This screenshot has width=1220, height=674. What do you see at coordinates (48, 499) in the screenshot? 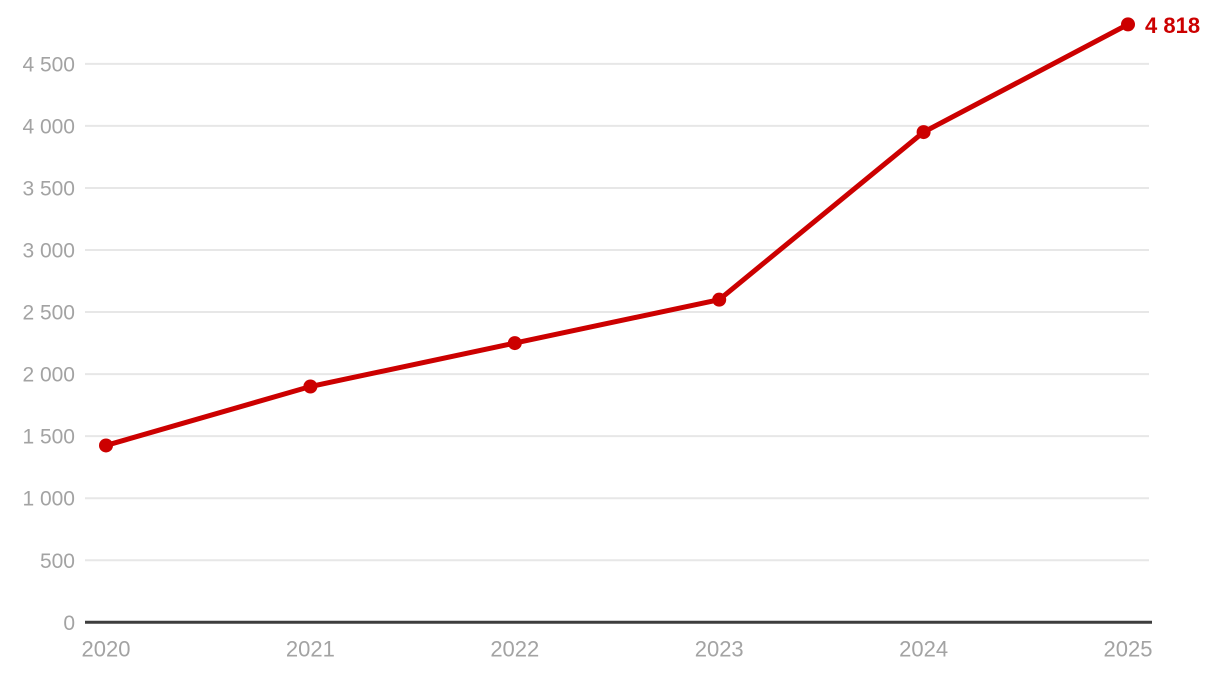
I see `y-axis-tick-label: 1 000` at bounding box center [48, 499].